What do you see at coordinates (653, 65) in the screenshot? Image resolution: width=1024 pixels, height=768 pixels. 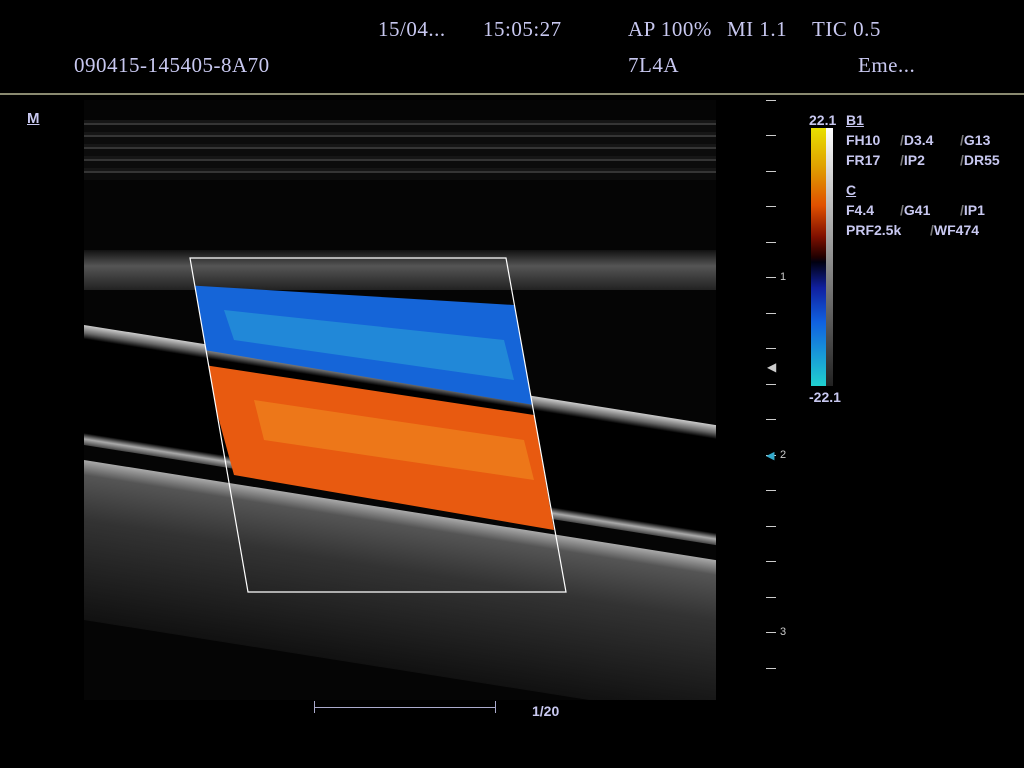 I see `probe: 7L4A` at bounding box center [653, 65].